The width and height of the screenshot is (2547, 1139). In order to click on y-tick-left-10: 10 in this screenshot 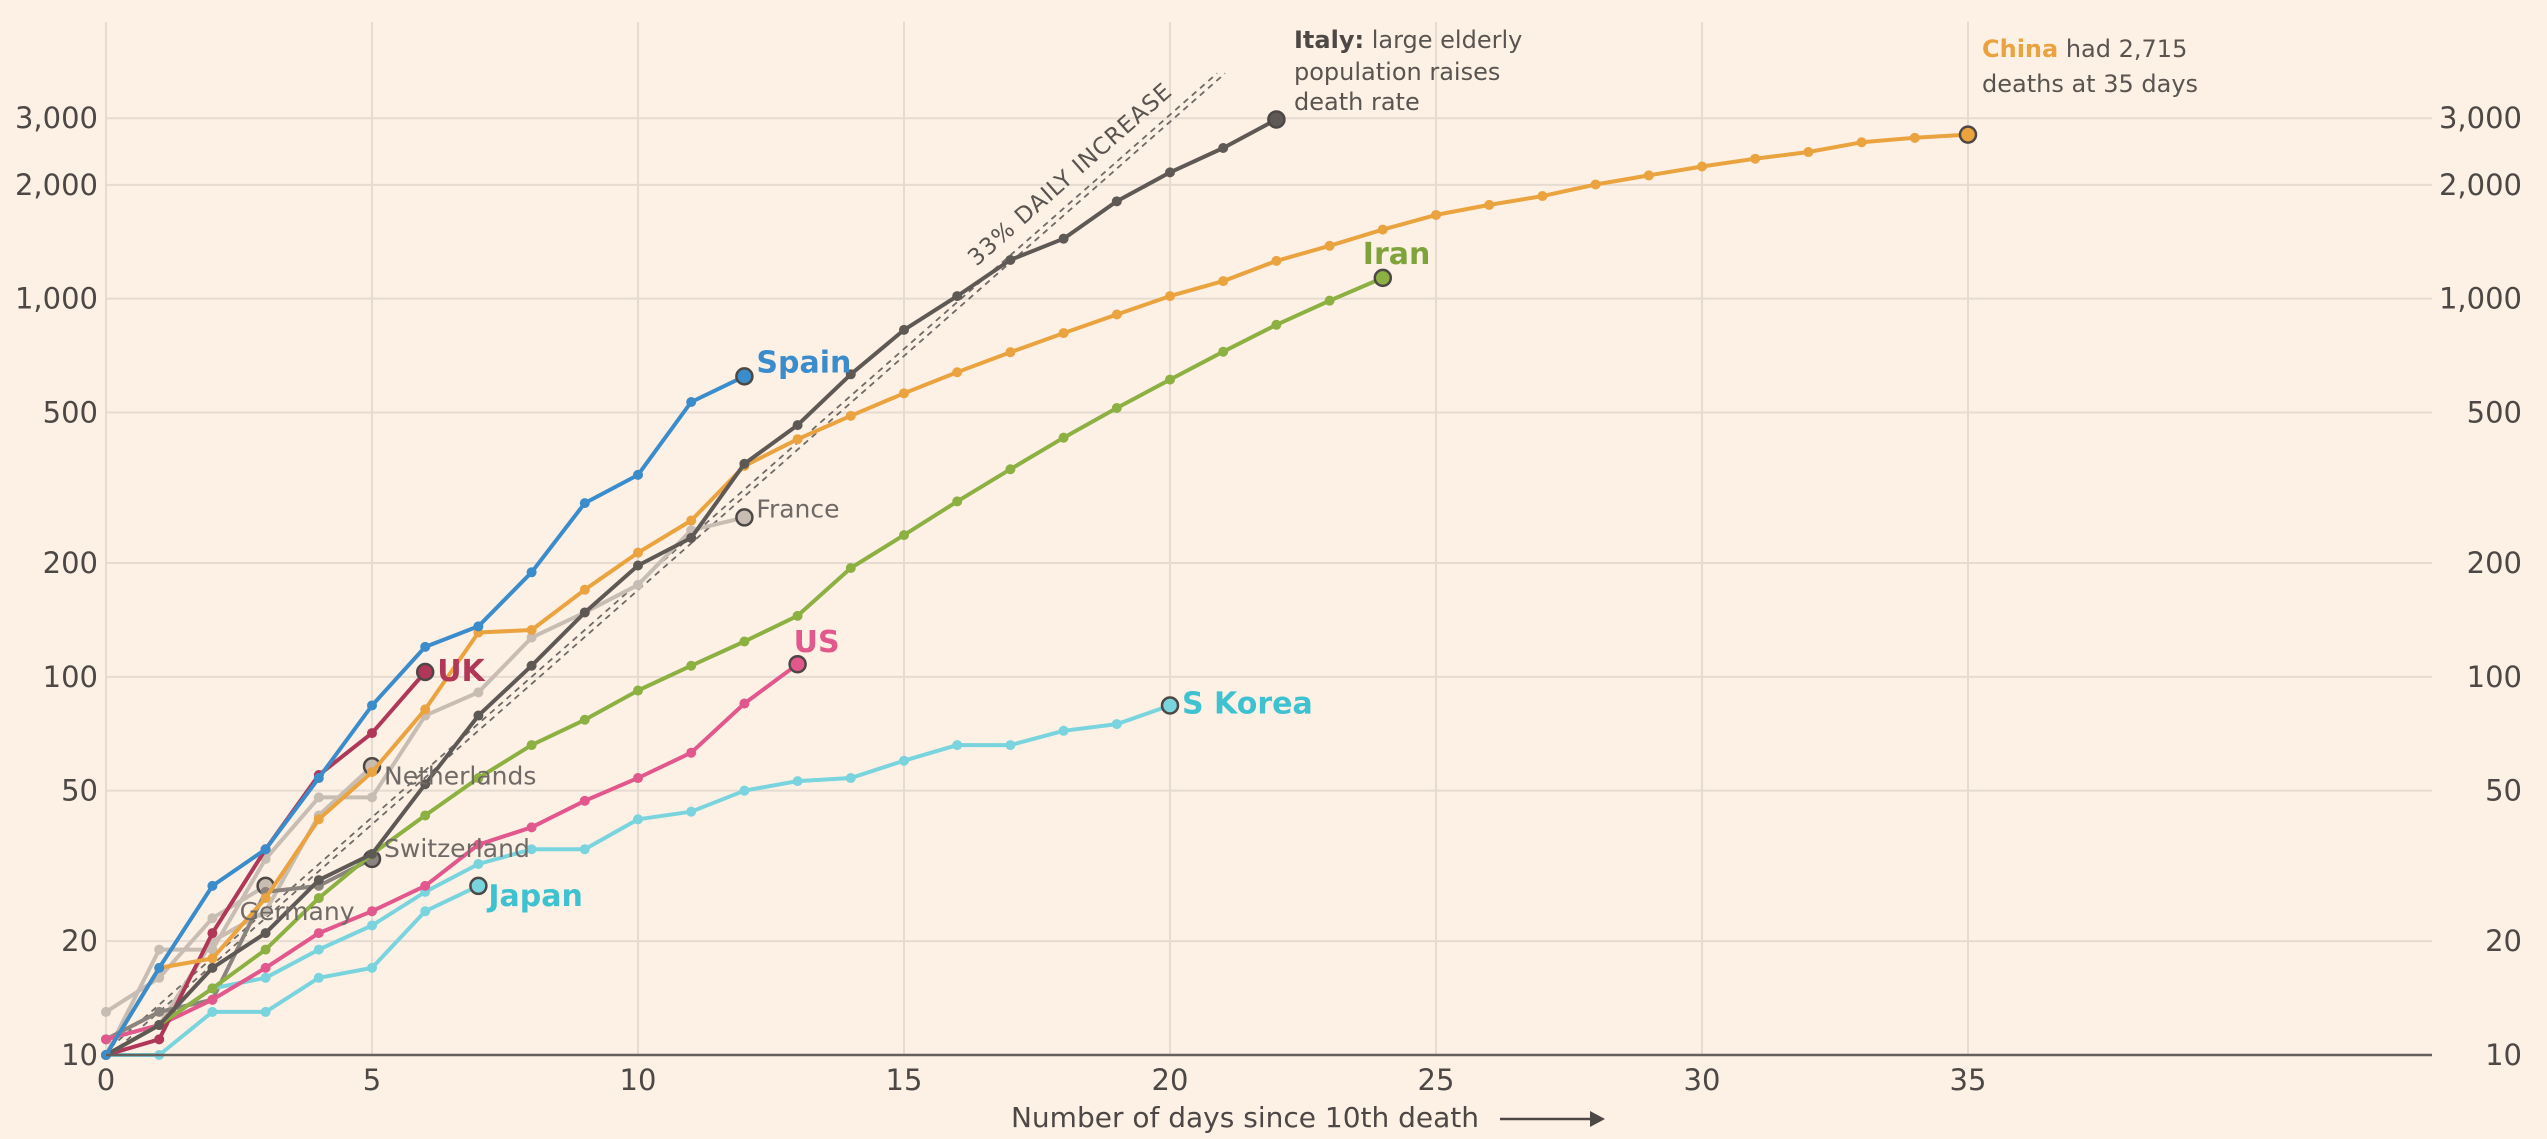, I will do `click(79, 1055)`.